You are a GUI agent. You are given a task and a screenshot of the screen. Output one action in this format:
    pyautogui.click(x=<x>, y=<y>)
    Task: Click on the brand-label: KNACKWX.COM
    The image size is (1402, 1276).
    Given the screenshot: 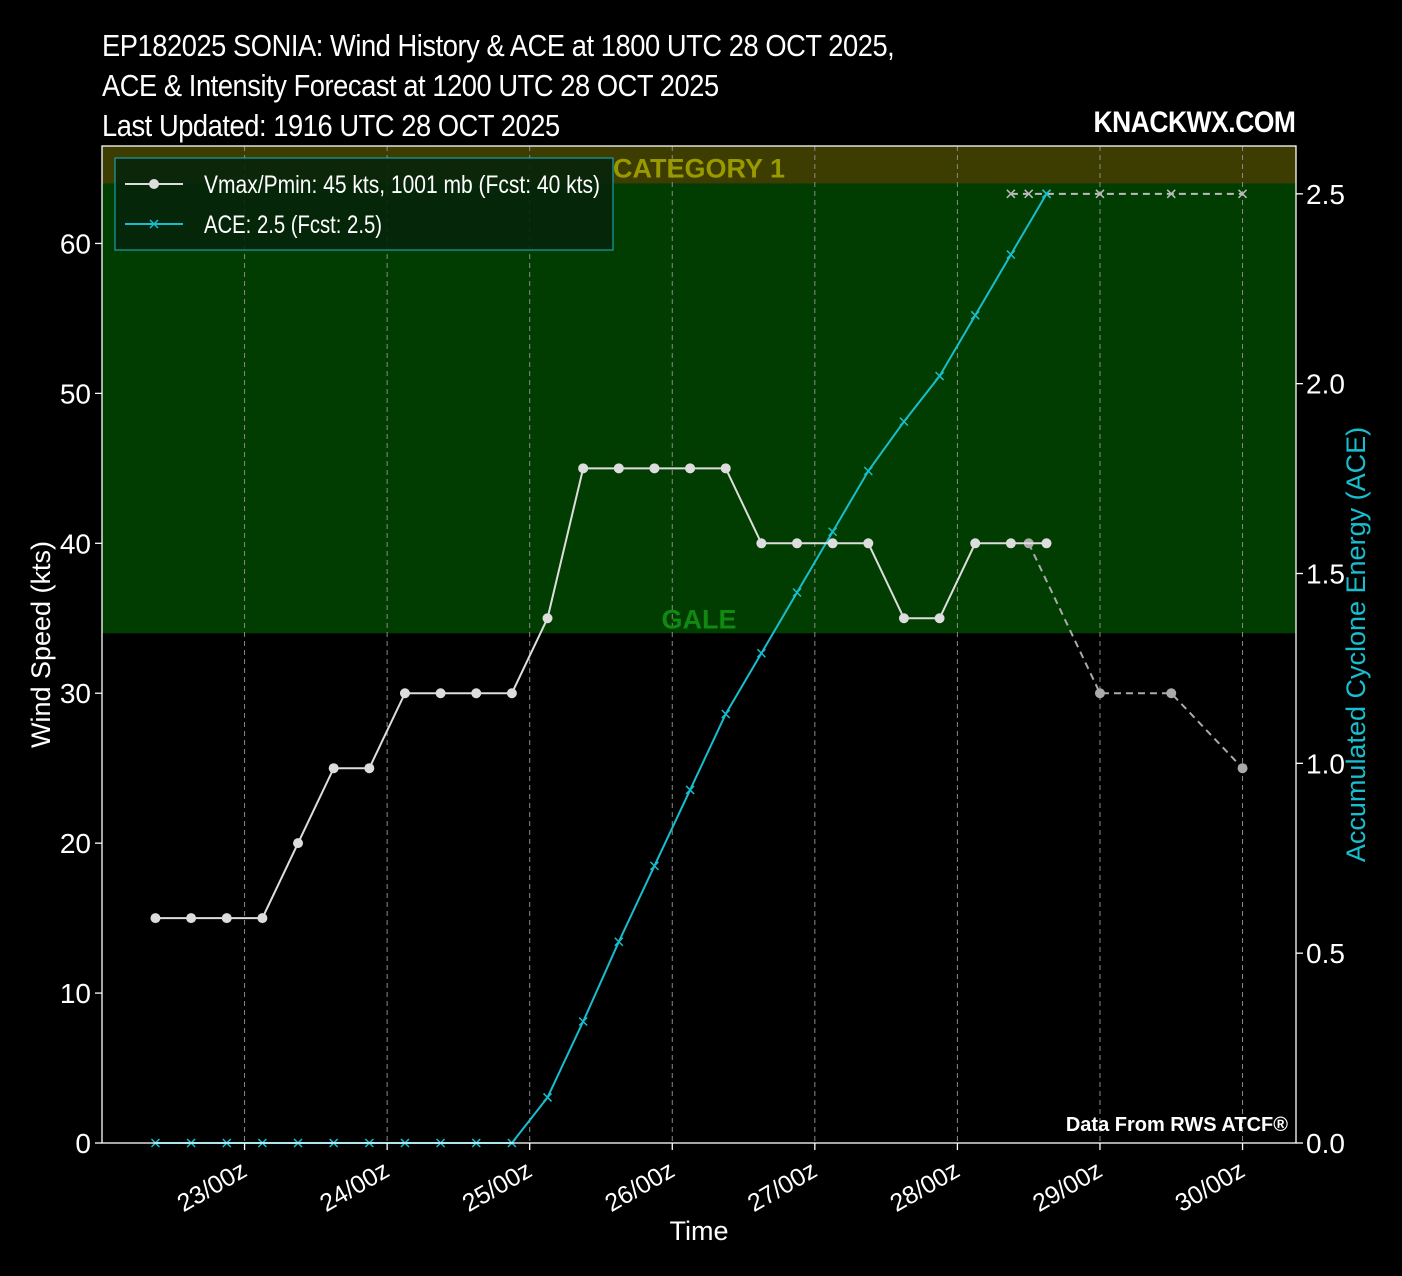 What is the action you would take?
    pyautogui.click(x=1194, y=122)
    